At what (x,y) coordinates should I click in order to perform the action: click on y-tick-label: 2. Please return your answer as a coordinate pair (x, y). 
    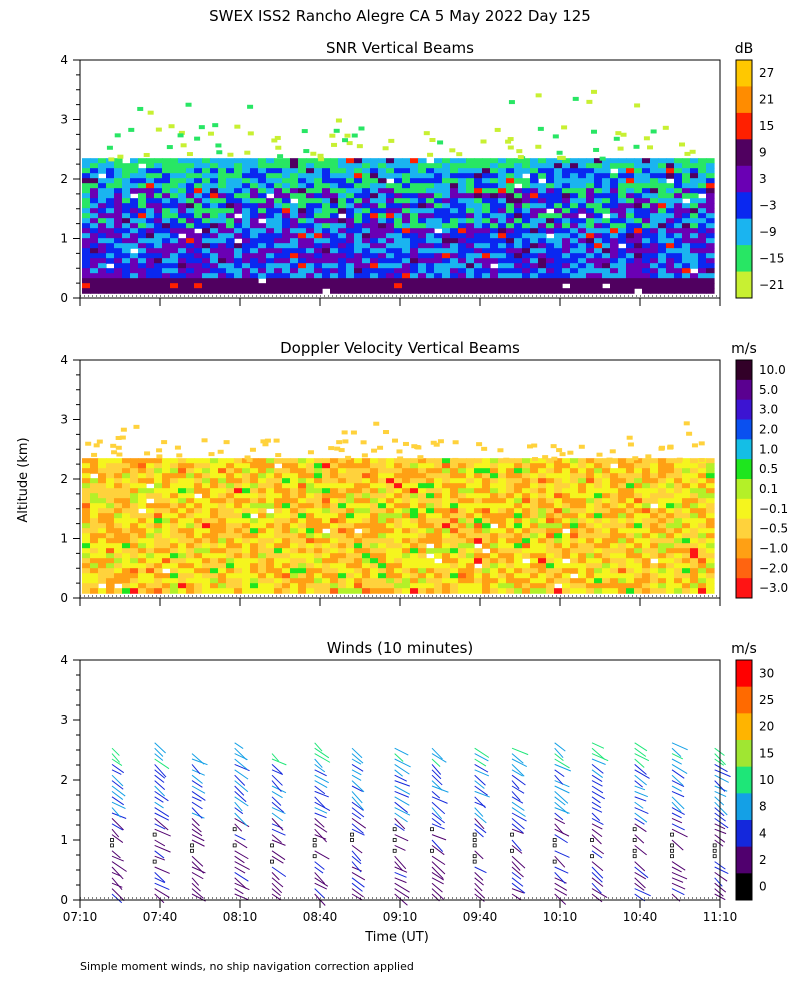
    Looking at the image, I should click on (64, 780).